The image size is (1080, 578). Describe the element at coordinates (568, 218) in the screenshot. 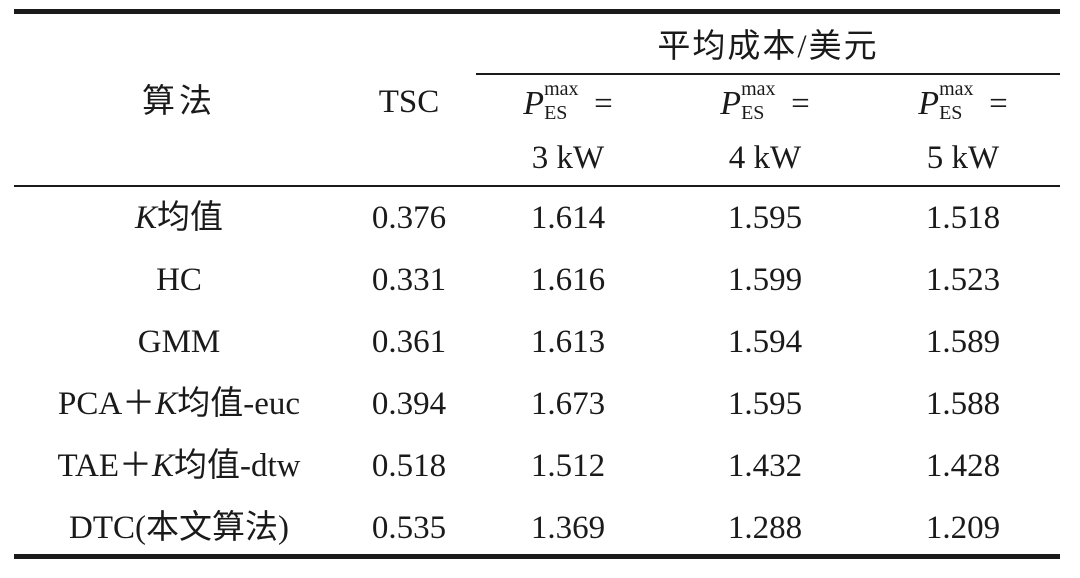

I see `row-cost-3kw: 1.614` at that location.